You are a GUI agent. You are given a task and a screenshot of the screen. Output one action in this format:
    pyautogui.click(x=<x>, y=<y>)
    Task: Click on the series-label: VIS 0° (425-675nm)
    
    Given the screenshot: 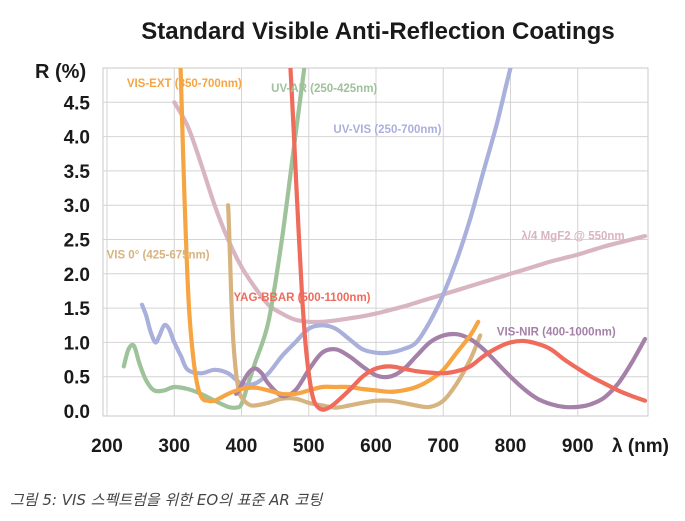 What is the action you would take?
    pyautogui.click(x=158, y=256)
    